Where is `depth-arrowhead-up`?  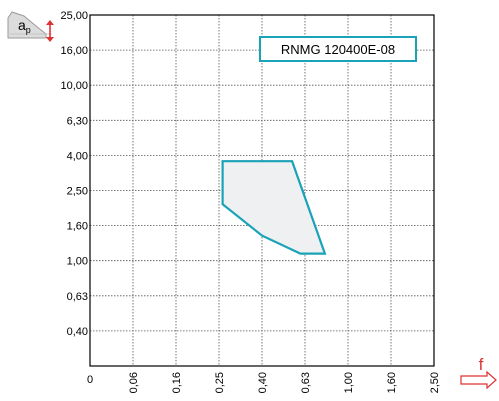 depth-arrowhead-up is located at coordinates (50, 22).